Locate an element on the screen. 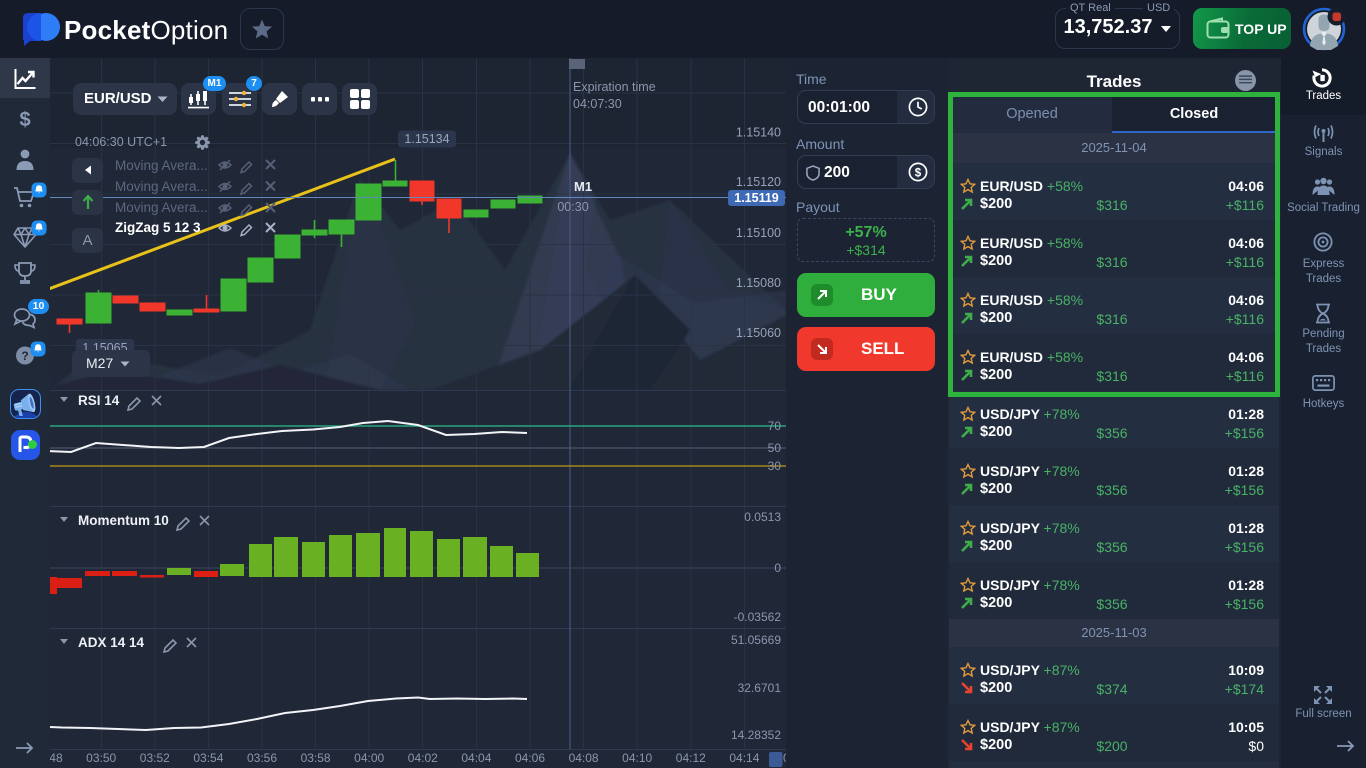  svg-text: 1.15120 is located at coordinates (758, 182).